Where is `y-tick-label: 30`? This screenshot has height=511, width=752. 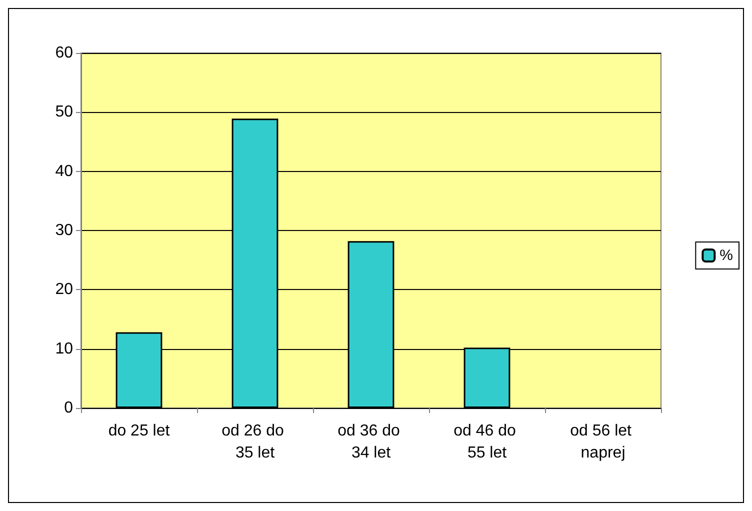 y-tick-label: 30 is located at coordinates (64, 230).